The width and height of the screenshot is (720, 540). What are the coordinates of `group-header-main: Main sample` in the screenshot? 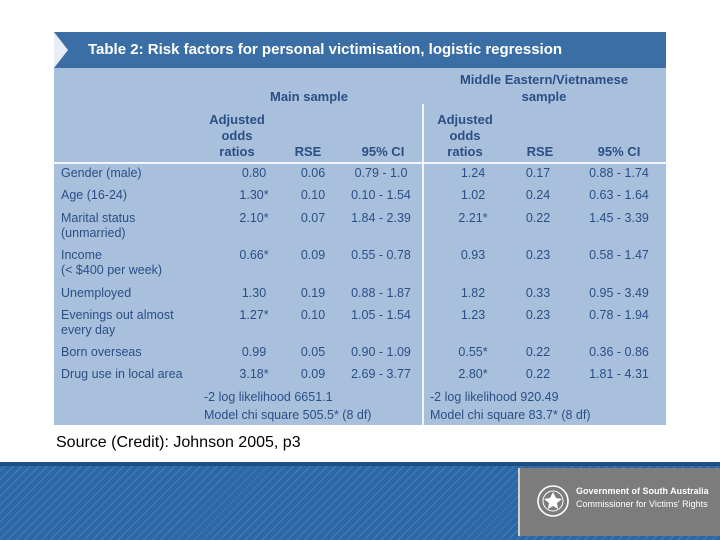 It's located at (309, 96).